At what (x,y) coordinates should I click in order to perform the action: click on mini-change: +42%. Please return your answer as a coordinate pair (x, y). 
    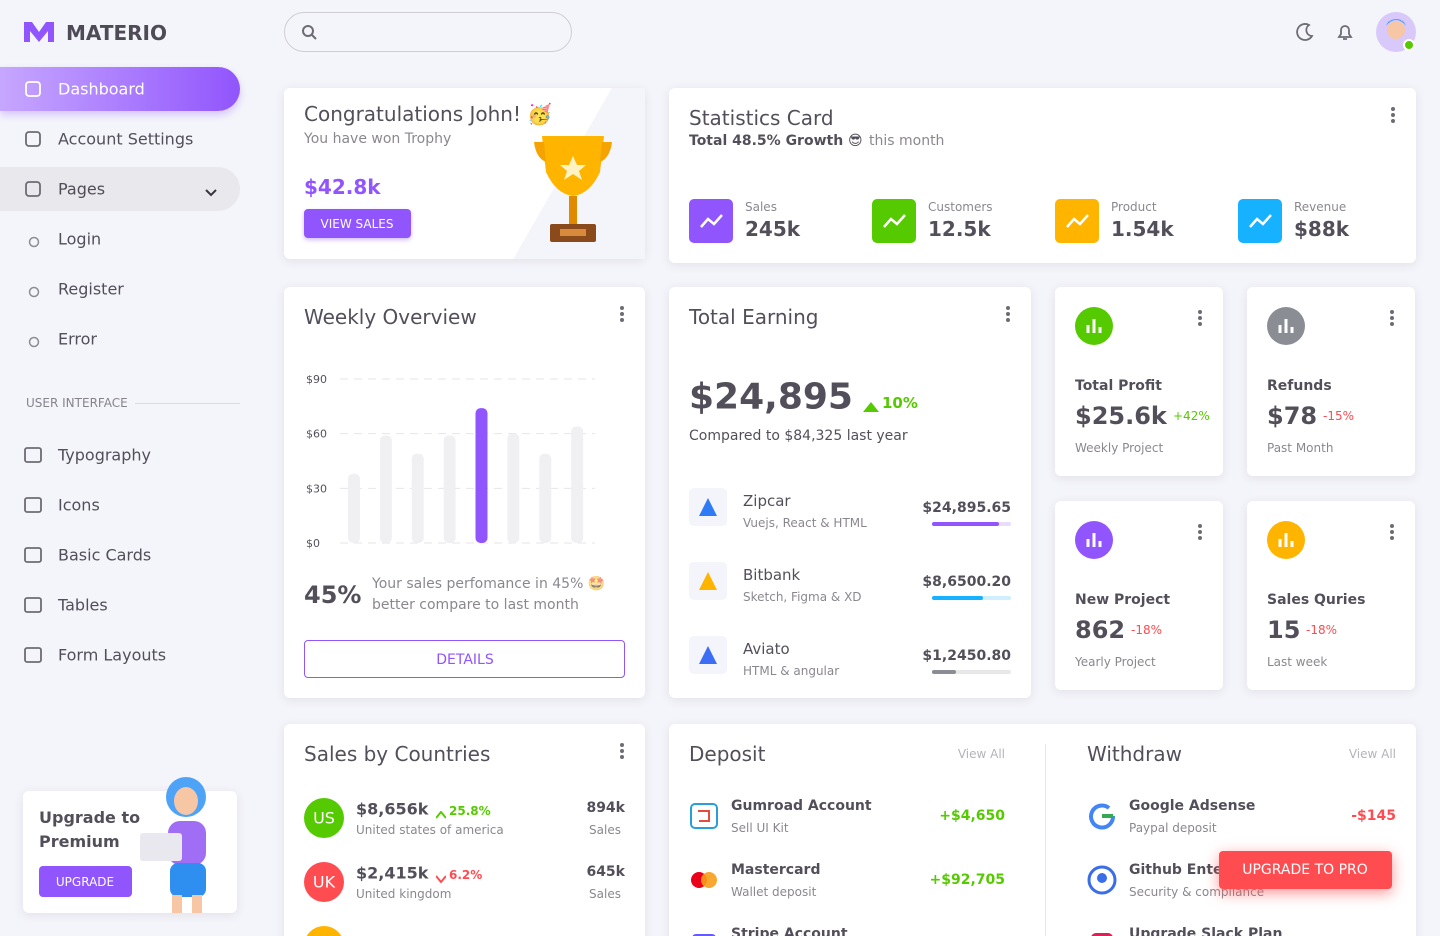
    Looking at the image, I should click on (1191, 416).